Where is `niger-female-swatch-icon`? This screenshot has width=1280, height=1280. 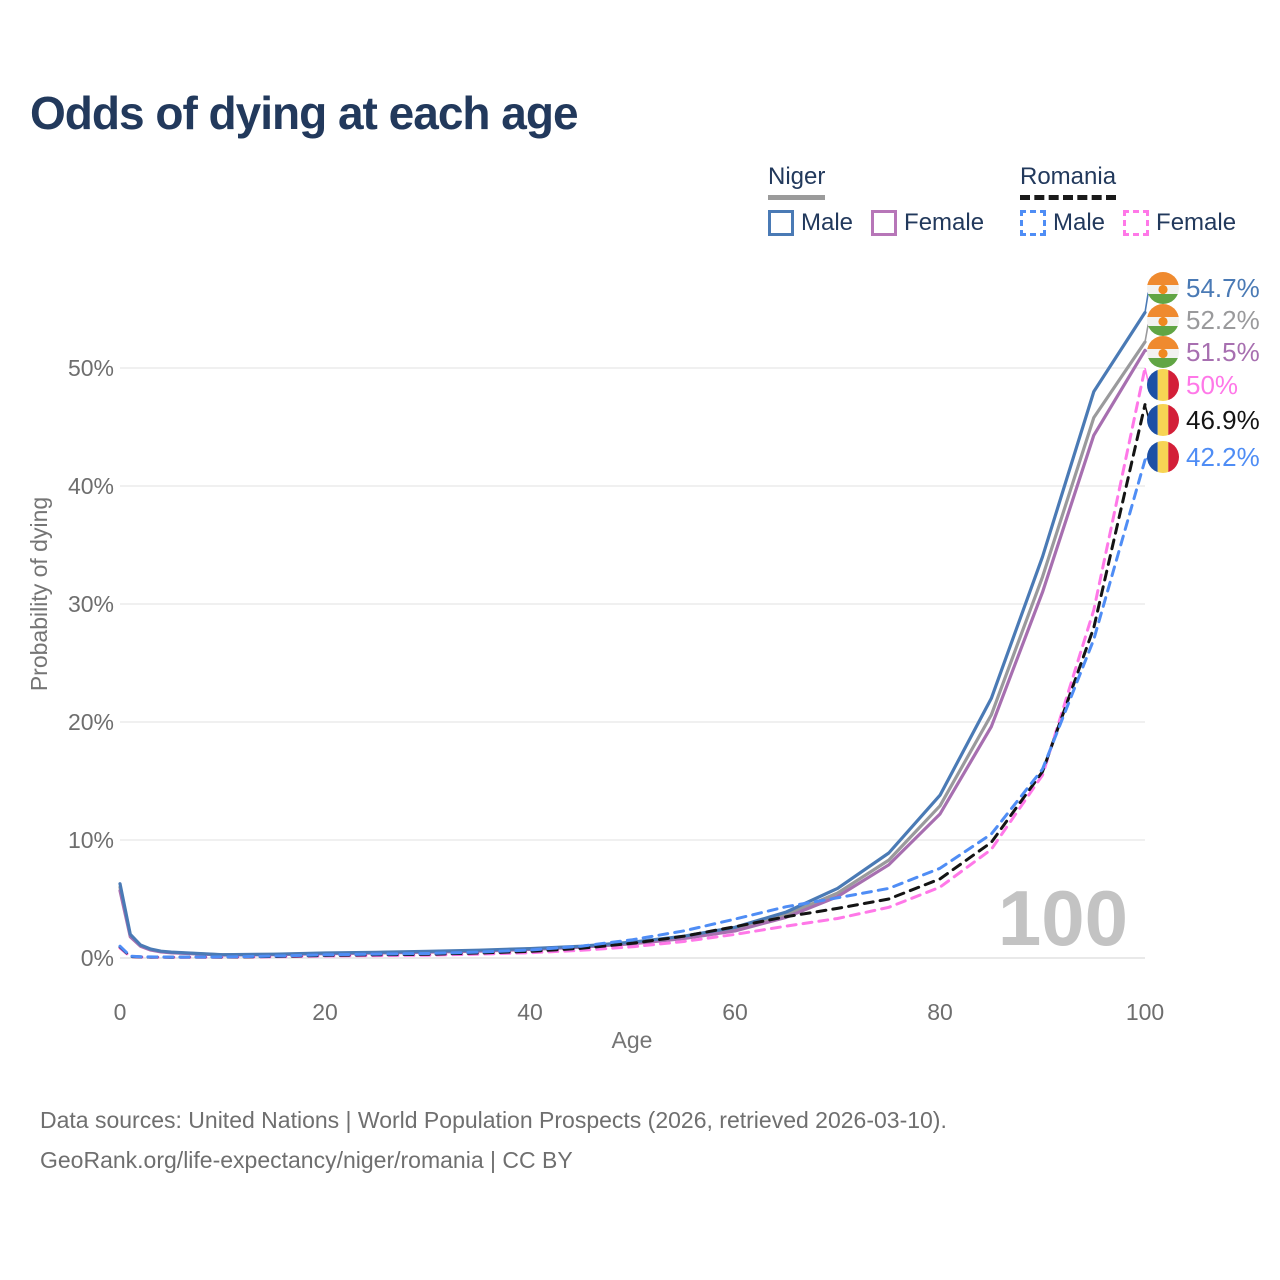
niger-female-swatch-icon is located at coordinates (884, 223).